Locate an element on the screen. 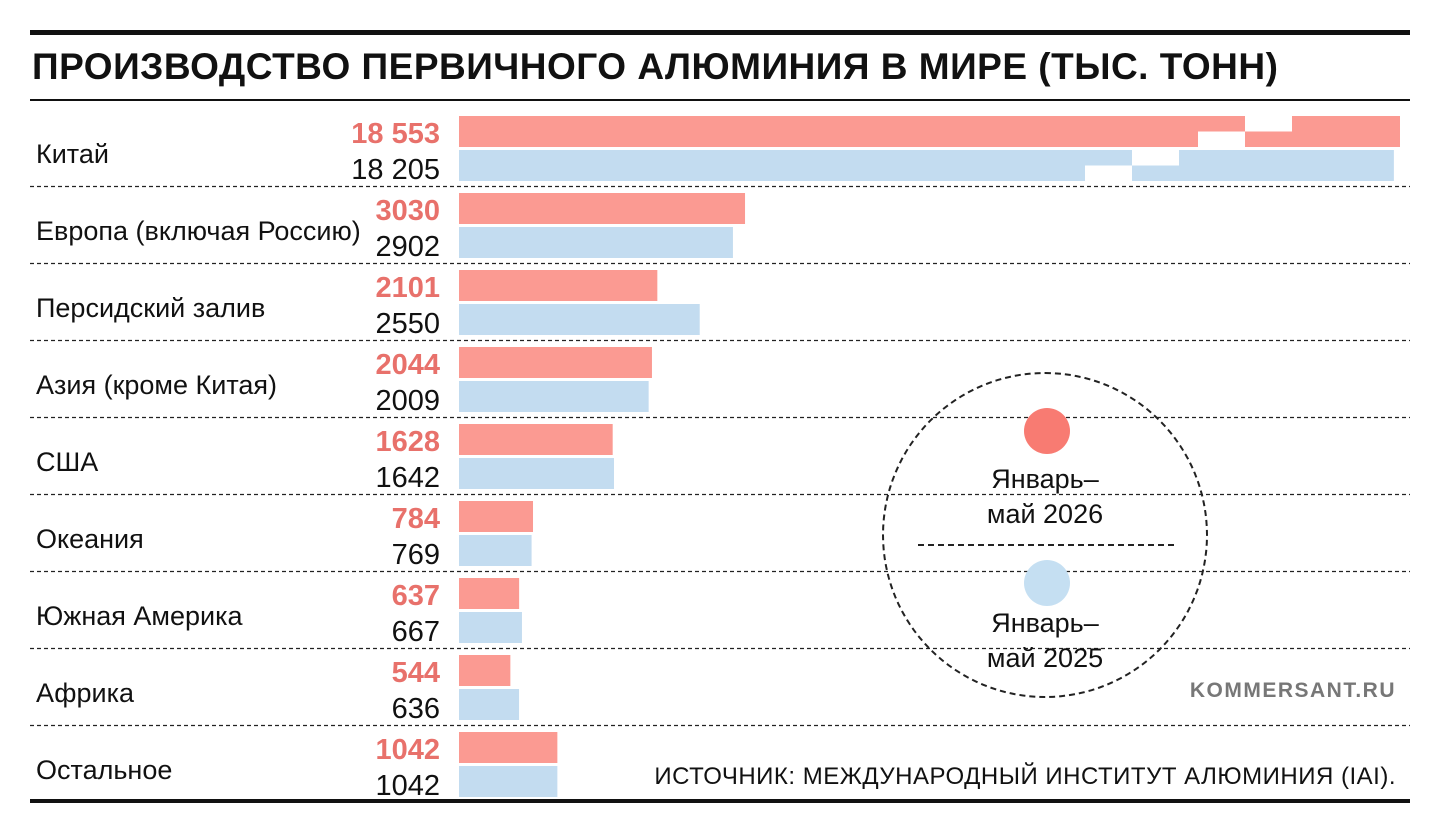  value-label-2026: 1042 is located at coordinates (407, 750).